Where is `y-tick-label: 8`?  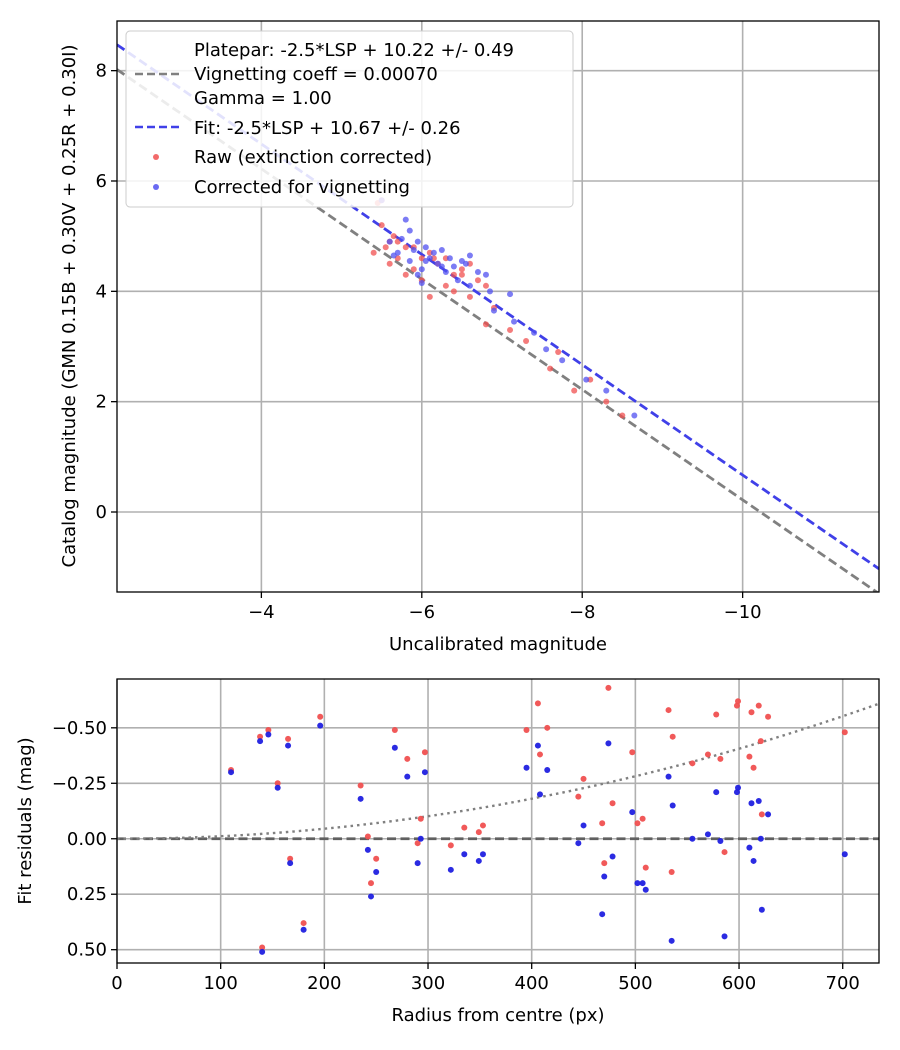 y-tick-label: 8 is located at coordinates (101, 71).